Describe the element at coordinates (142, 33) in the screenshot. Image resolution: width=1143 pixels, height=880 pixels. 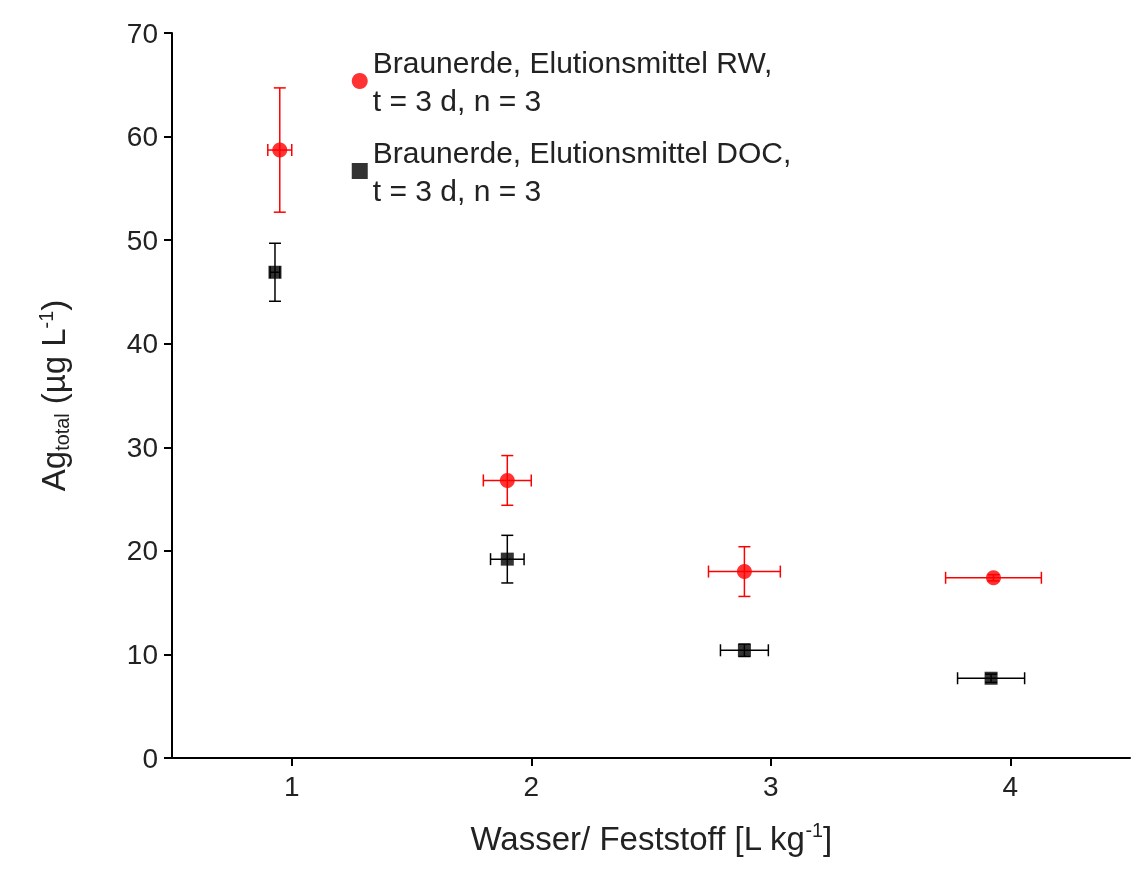
I see `y-tick-label: 70` at that location.